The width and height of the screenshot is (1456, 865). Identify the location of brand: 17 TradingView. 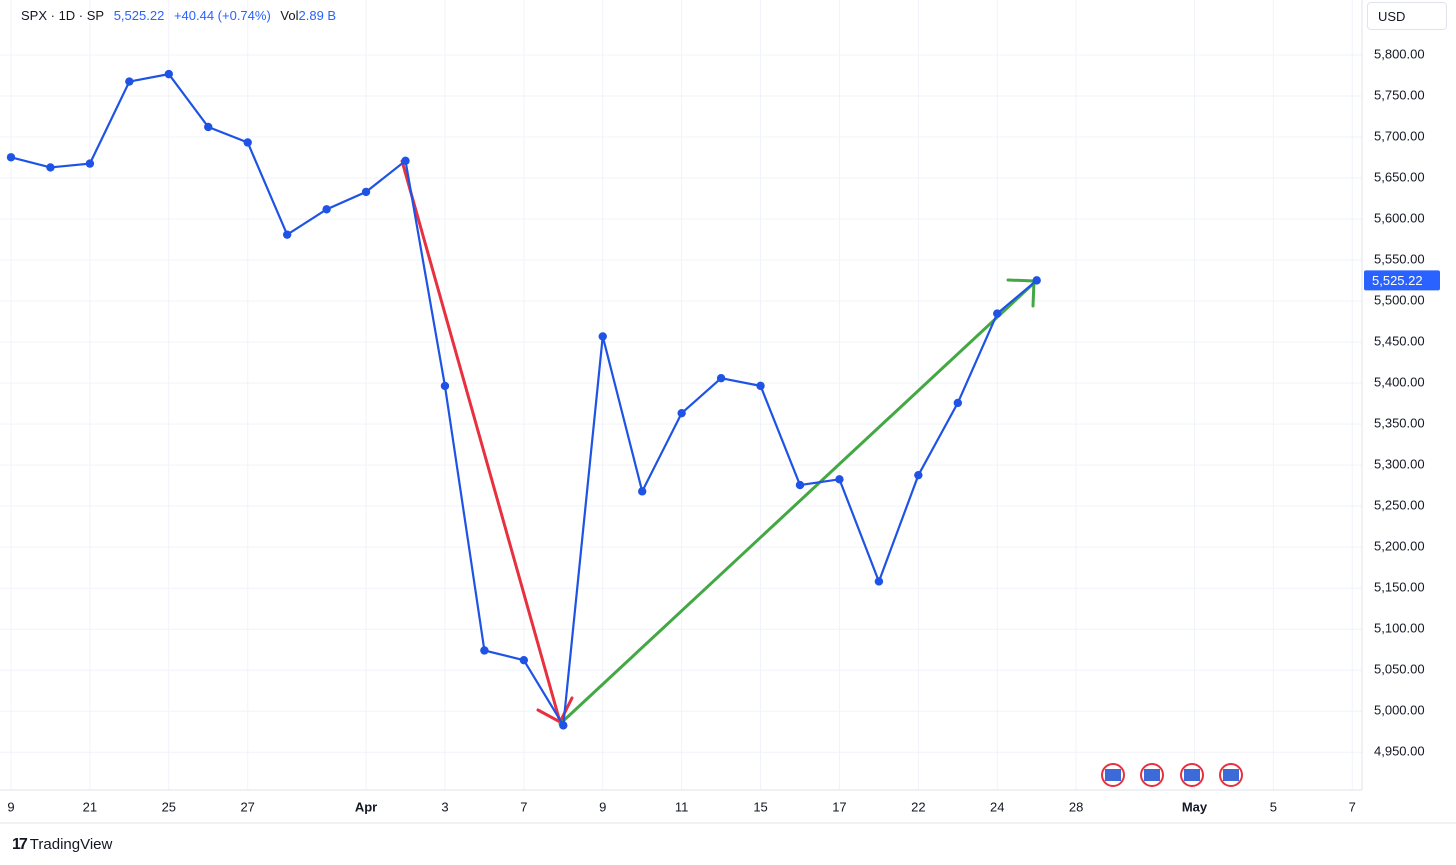
(62, 844).